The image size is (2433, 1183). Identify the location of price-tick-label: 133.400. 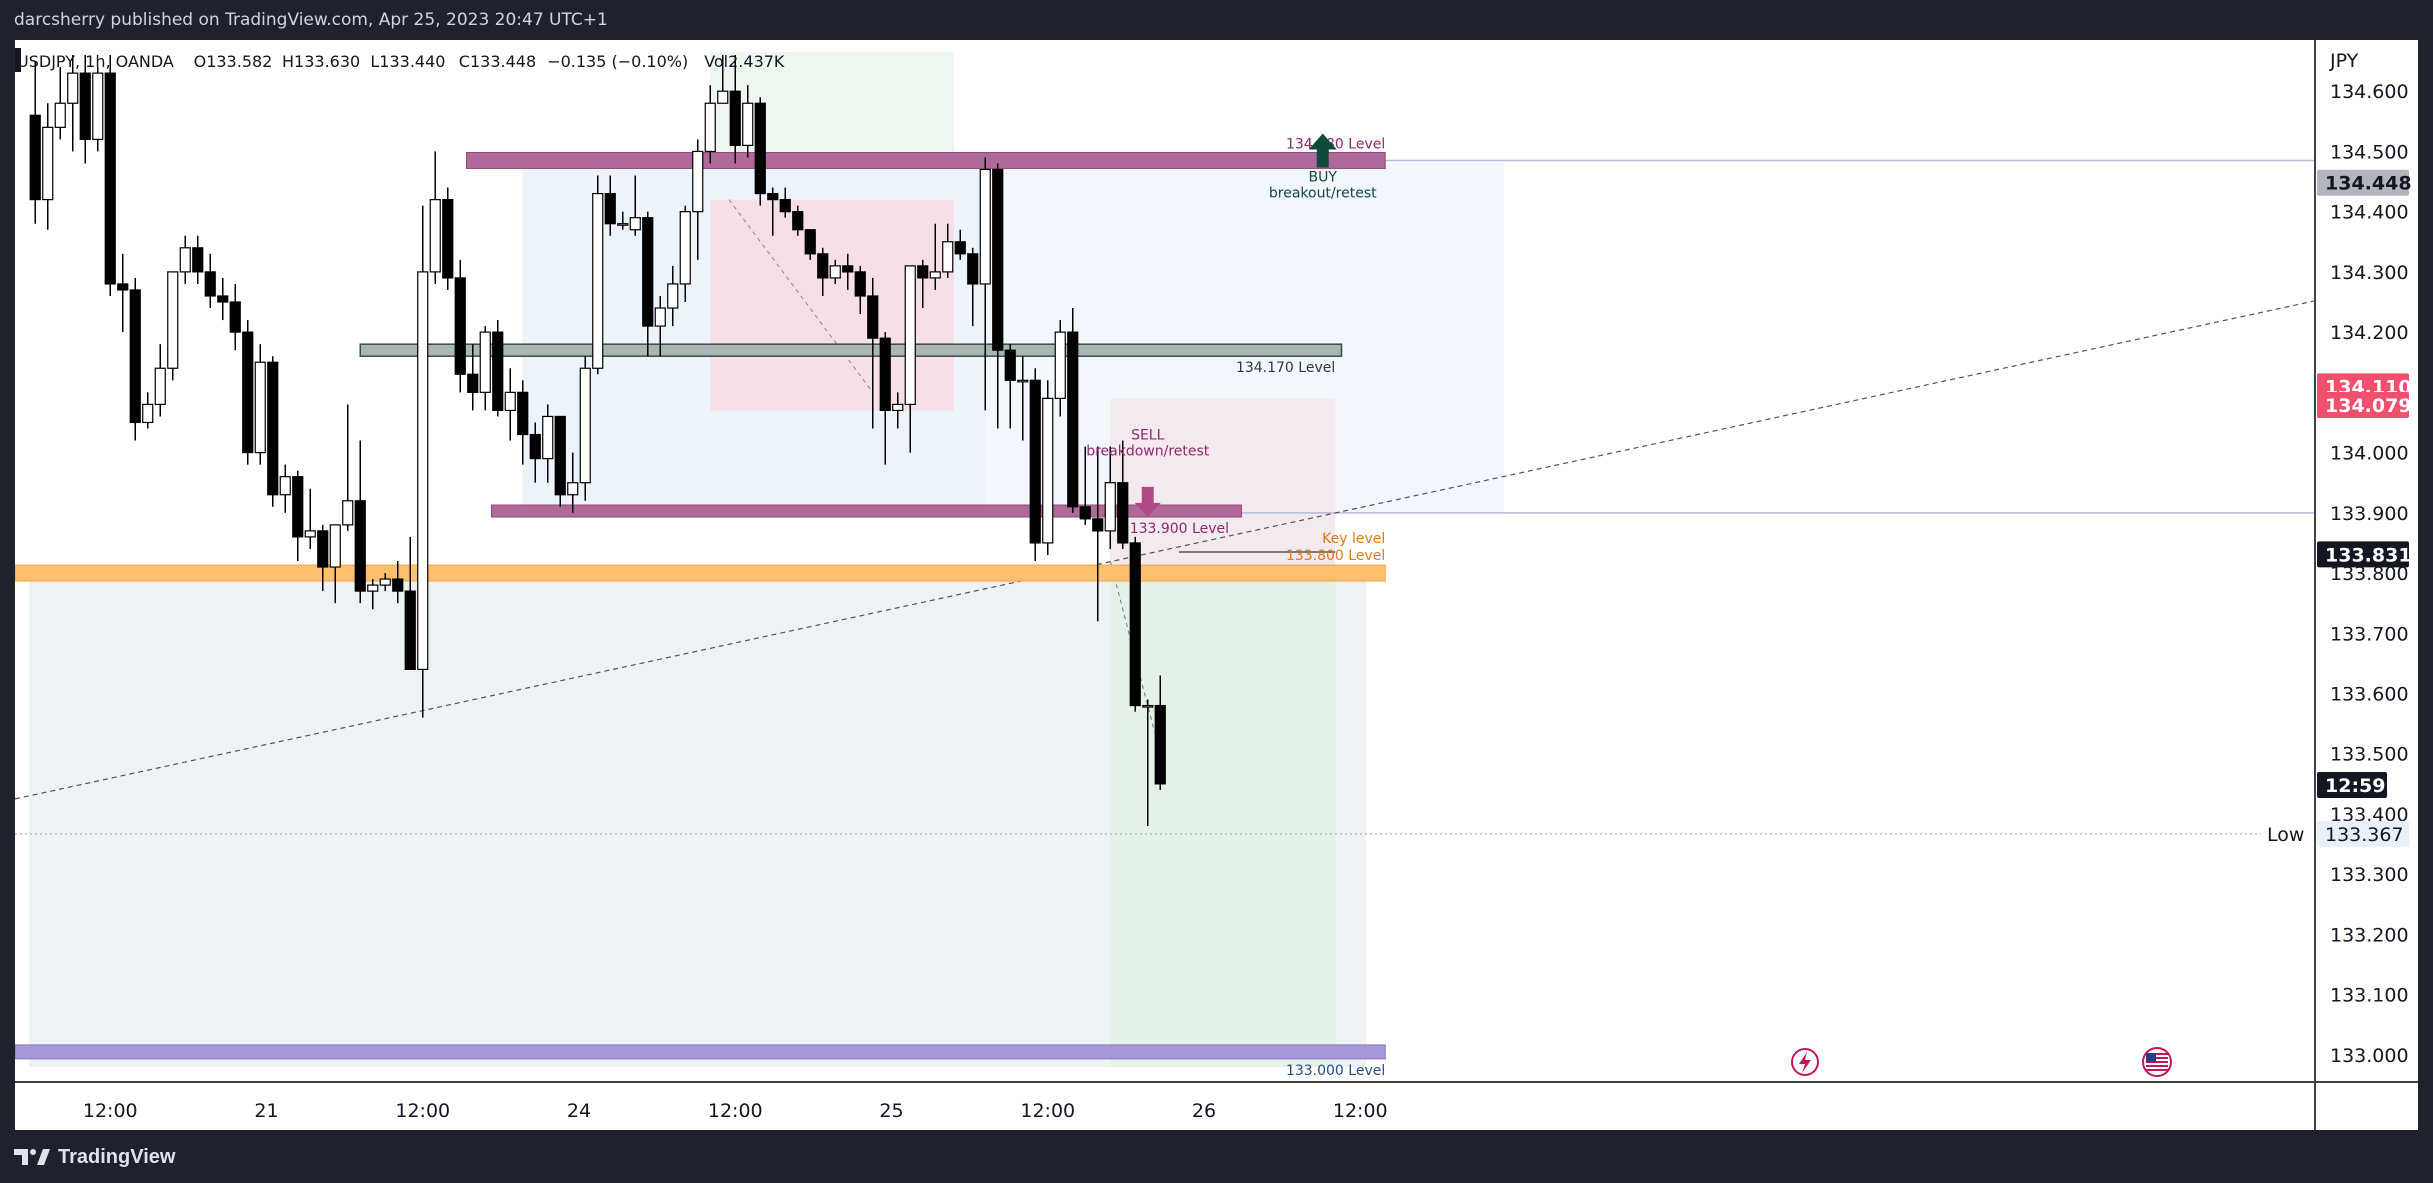
(2369, 815).